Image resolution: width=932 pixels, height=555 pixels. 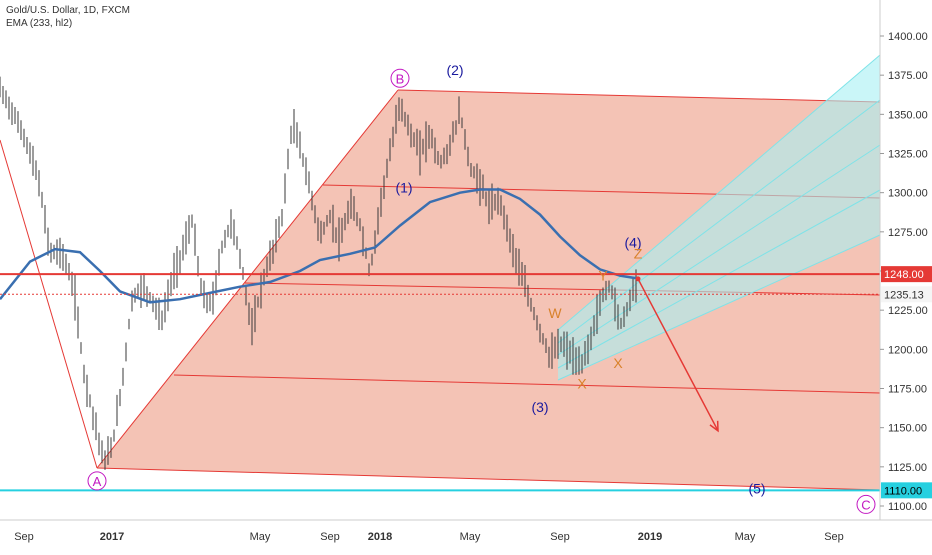 I want to click on wave-label: Z, so click(x=638, y=253).